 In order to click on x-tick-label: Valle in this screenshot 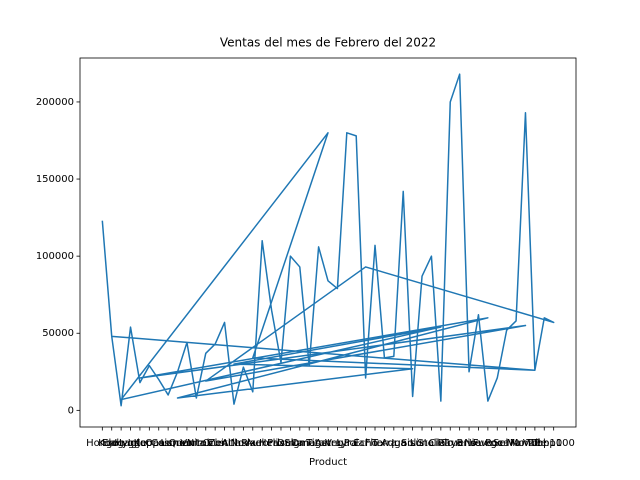, I will do `click(535, 443)`.